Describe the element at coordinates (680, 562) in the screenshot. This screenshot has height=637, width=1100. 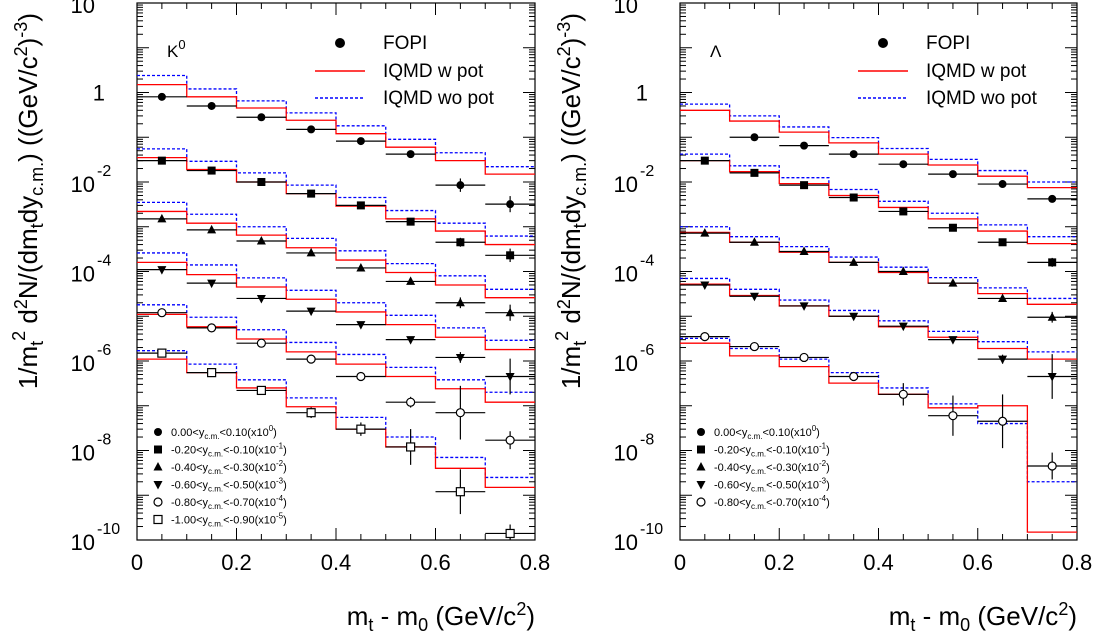
I see `x-tick-label: 0` at that location.